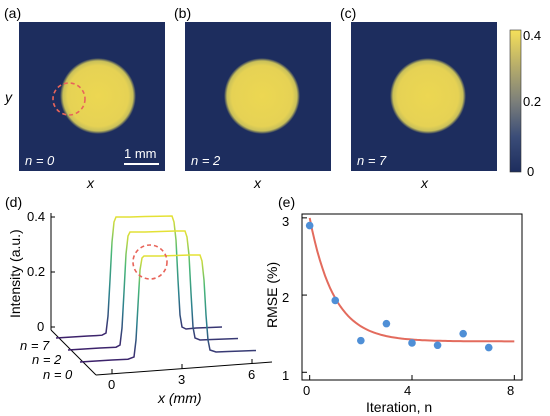 This screenshot has width=550, height=416. What do you see at coordinates (515, 101) in the screenshot?
I see `colorbar-gradient` at bounding box center [515, 101].